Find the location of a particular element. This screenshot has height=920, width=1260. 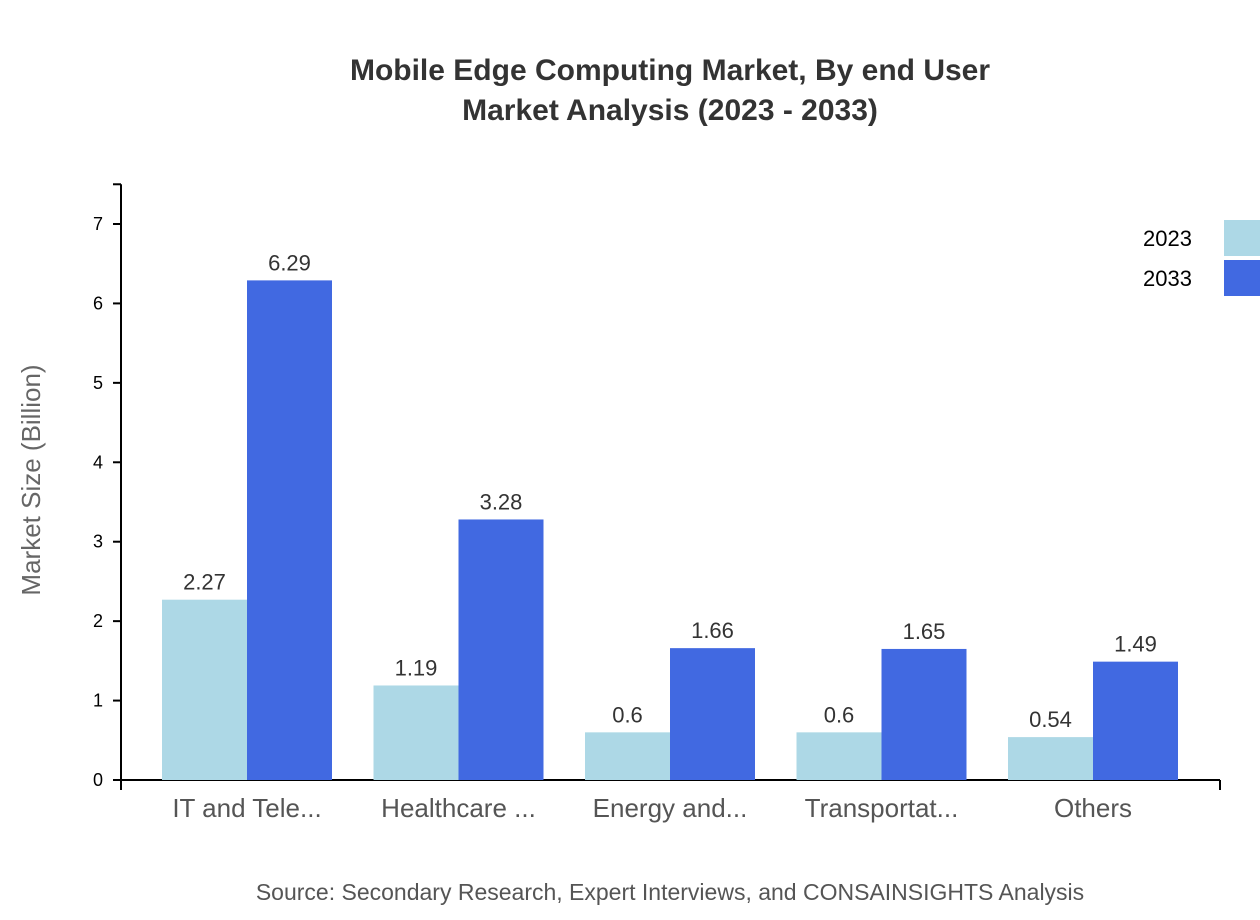

y-tick-label: 4 is located at coordinates (98, 462).